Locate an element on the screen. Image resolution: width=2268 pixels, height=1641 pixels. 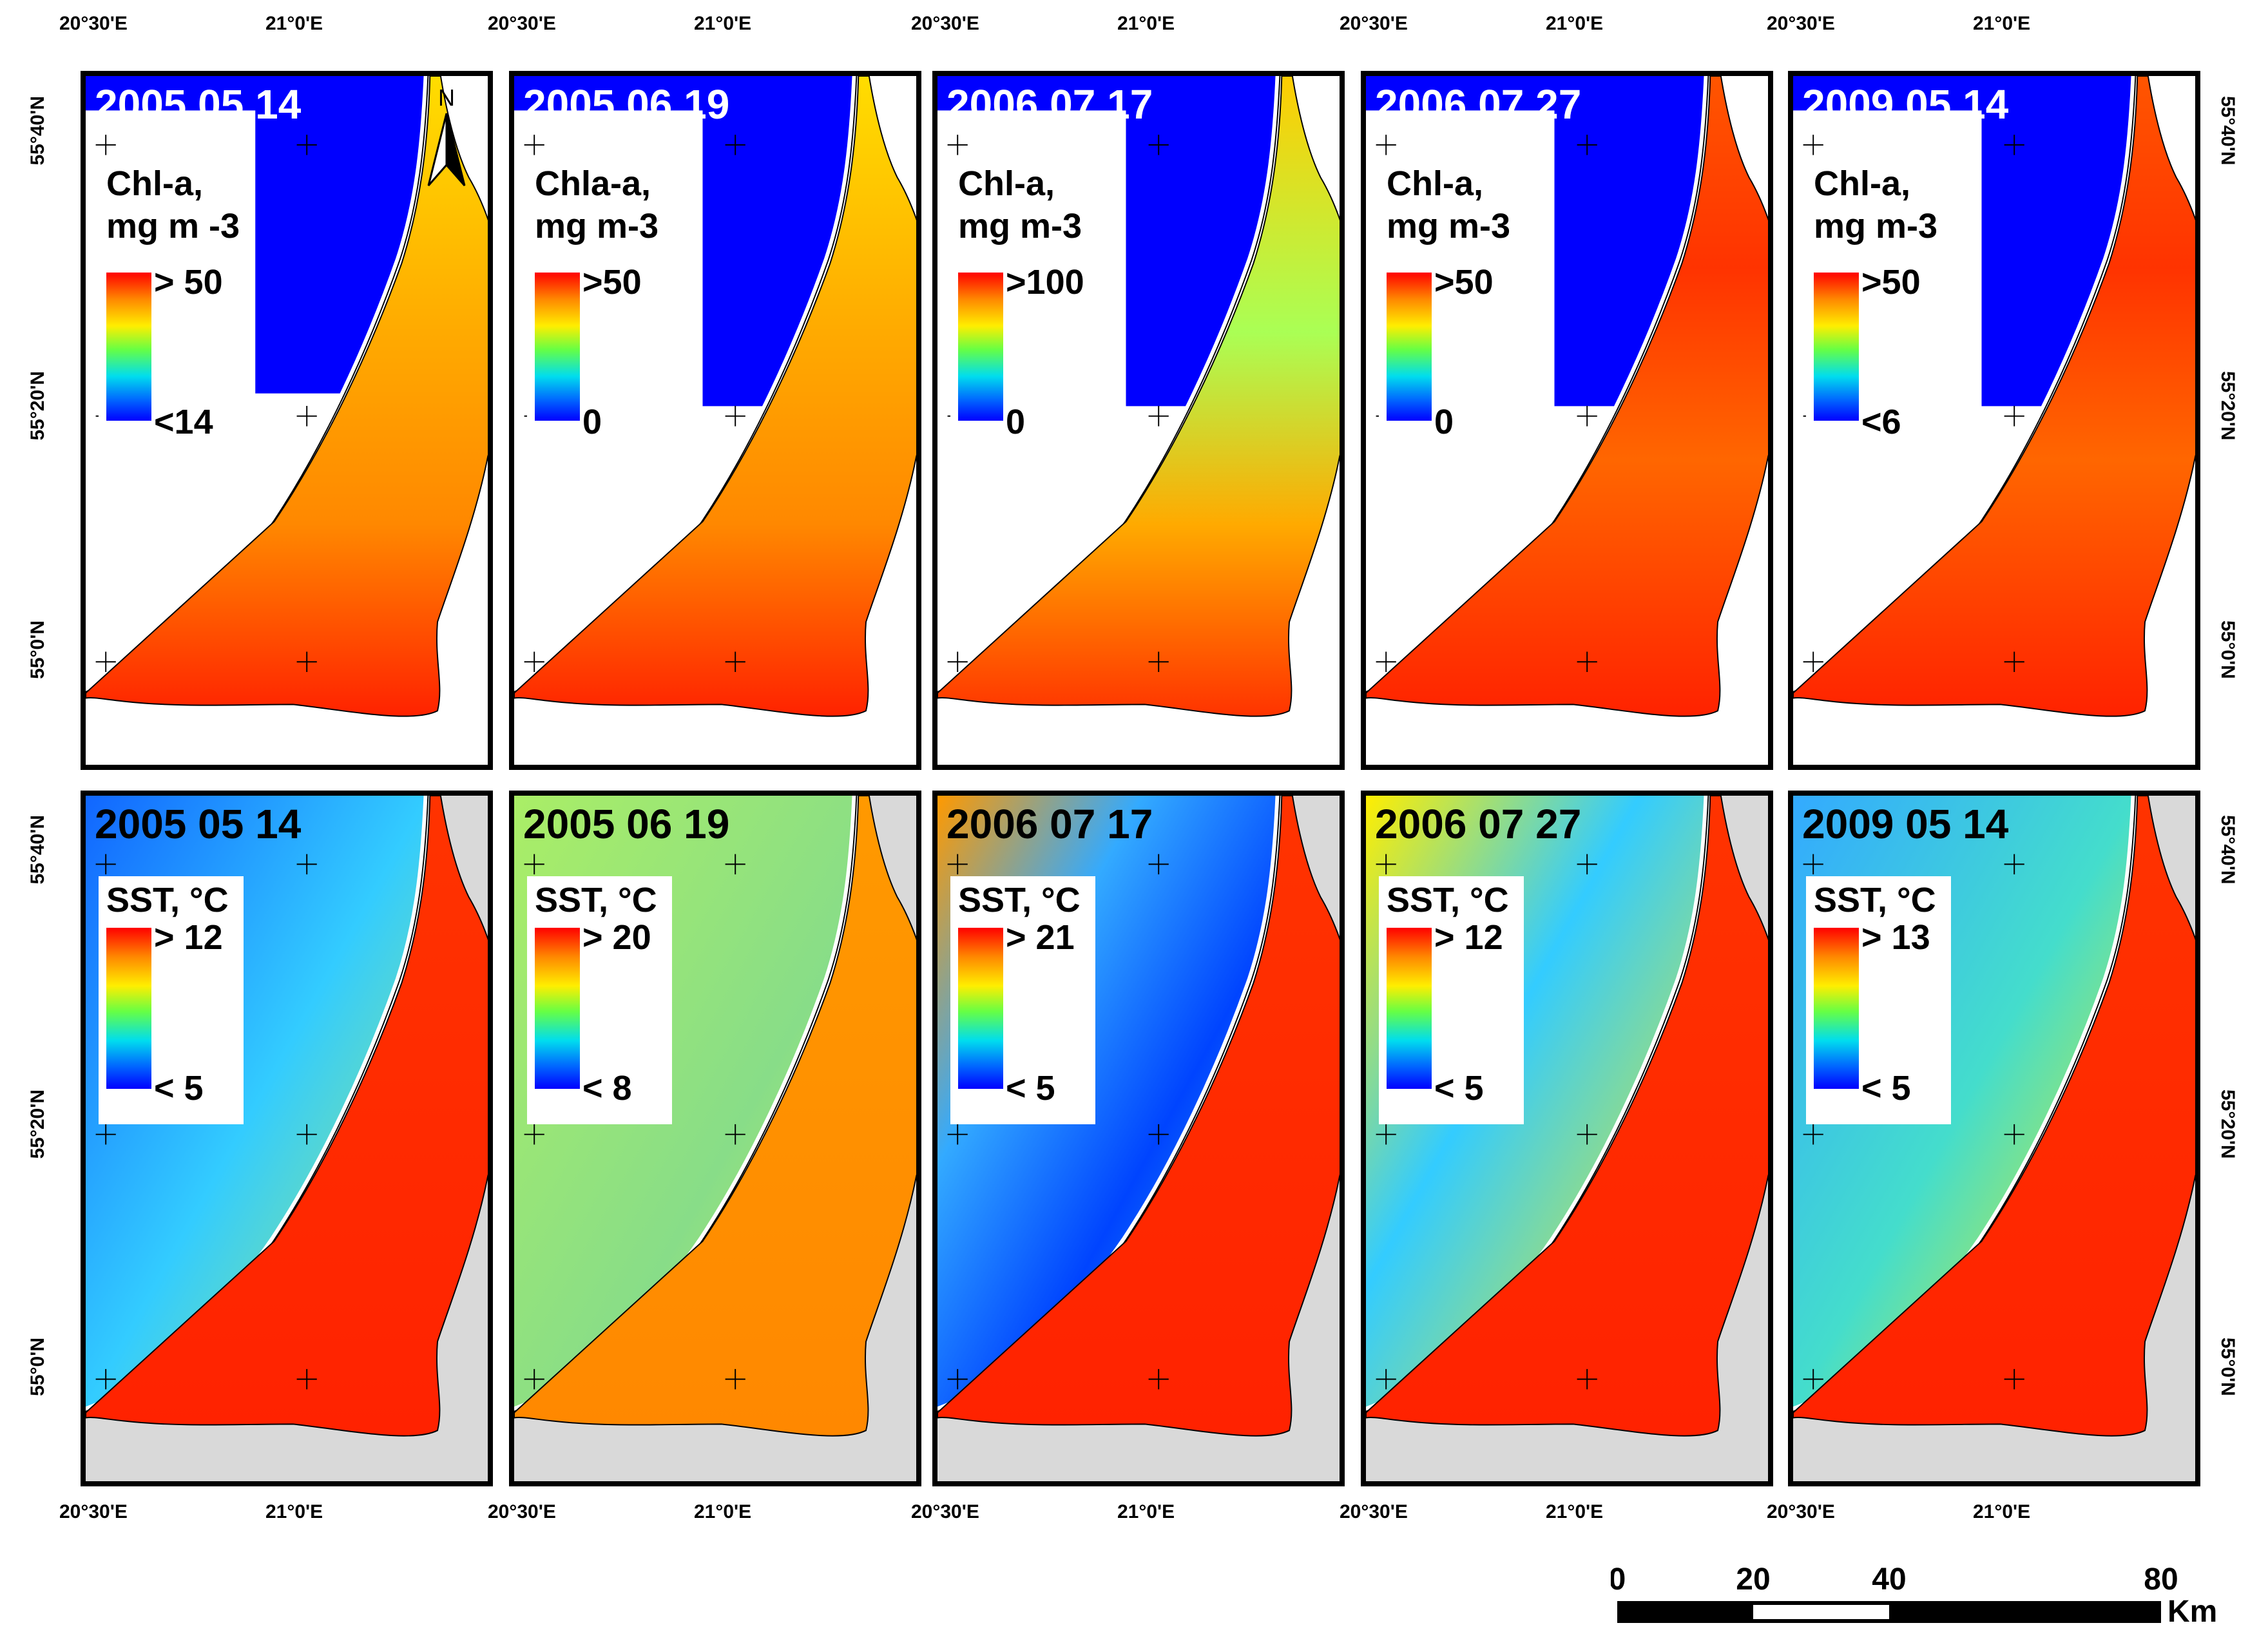
legend-max-label: > 20 is located at coordinates (616, 937).